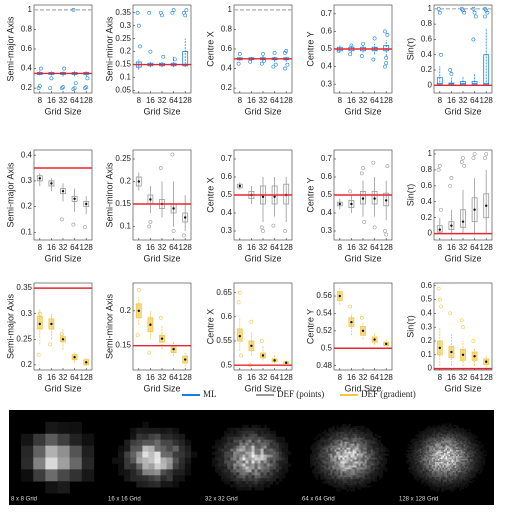  What do you see at coordinates (126, 51) in the screenshot?
I see `y-tick-label: 0.2` at bounding box center [126, 51].